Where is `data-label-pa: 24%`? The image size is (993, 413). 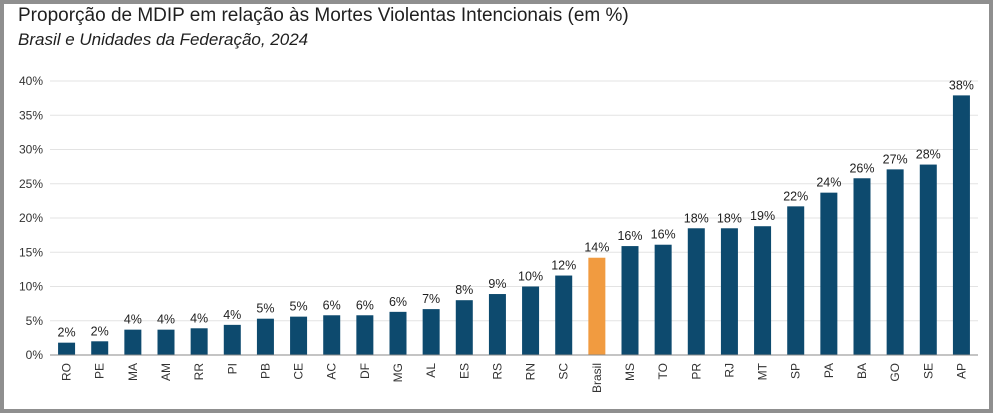 data-label-pa: 24% is located at coordinates (828, 183).